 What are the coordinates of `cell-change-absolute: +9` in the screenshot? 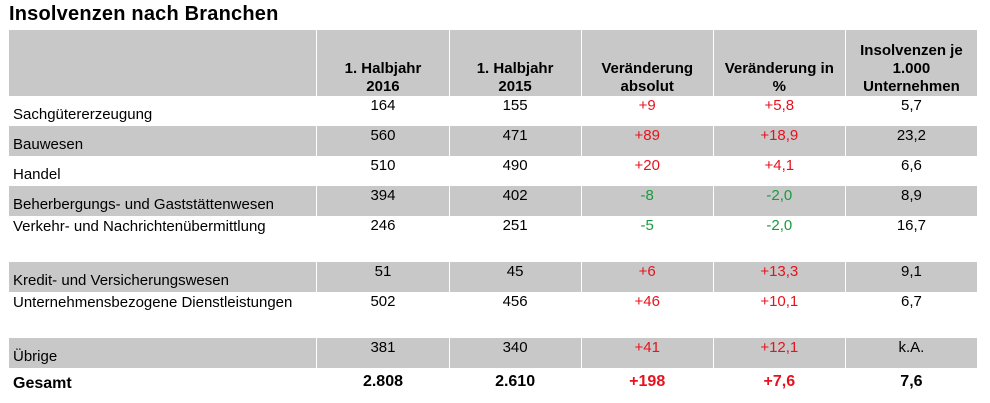 It's located at (647, 111).